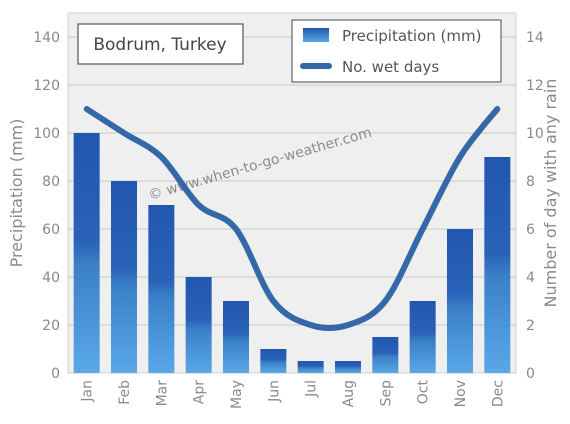  Describe the element at coordinates (274, 391) in the screenshot. I see `x-tick-label-jun: Jun` at that location.